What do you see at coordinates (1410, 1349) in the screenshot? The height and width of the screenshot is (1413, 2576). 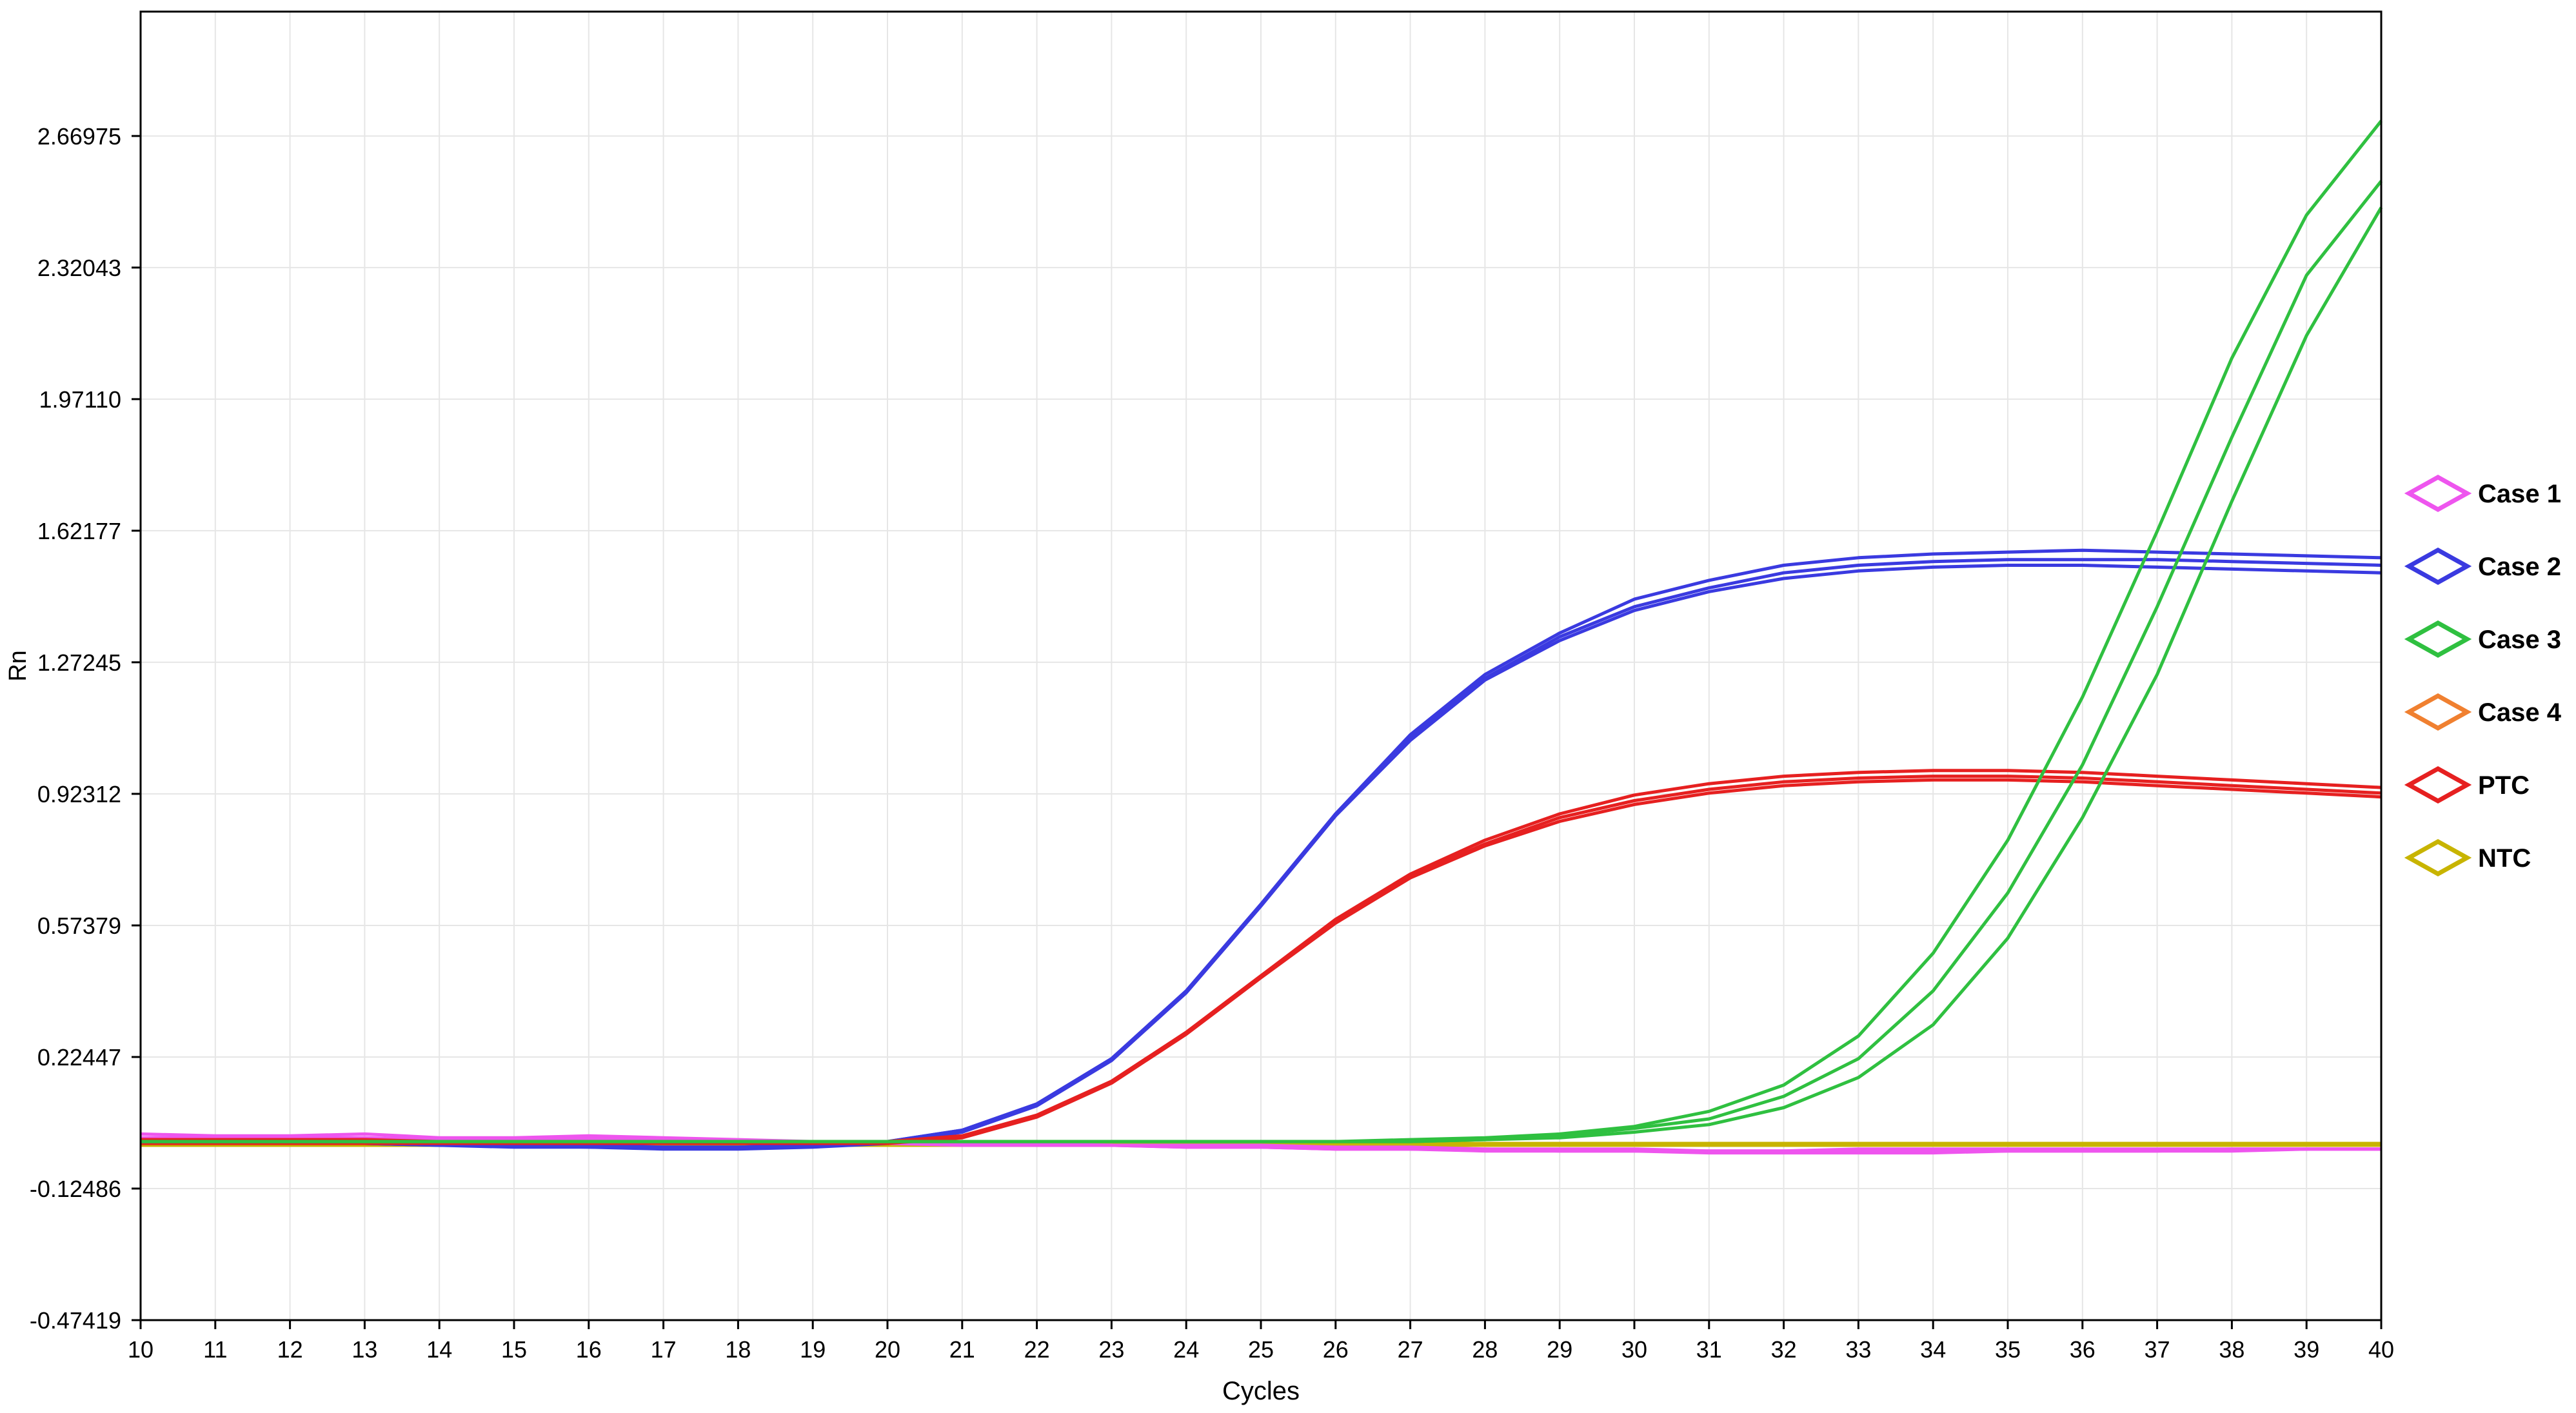 I see `x-tick-label: 27` at bounding box center [1410, 1349].